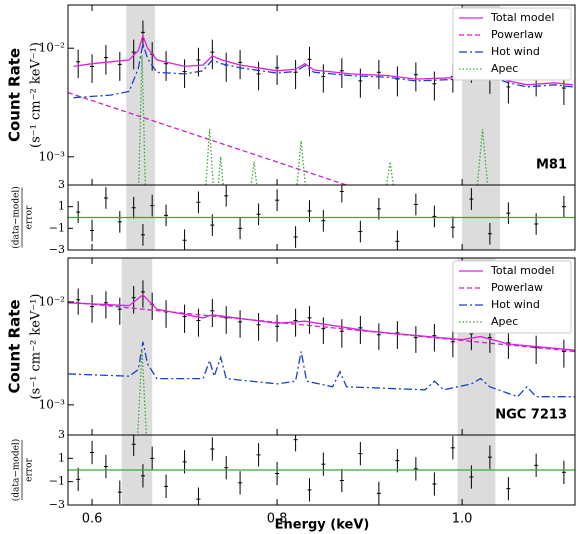 The image size is (581, 534). What do you see at coordinates (531, 415) in the screenshot?
I see `annotation: NGC 7213` at bounding box center [531, 415].